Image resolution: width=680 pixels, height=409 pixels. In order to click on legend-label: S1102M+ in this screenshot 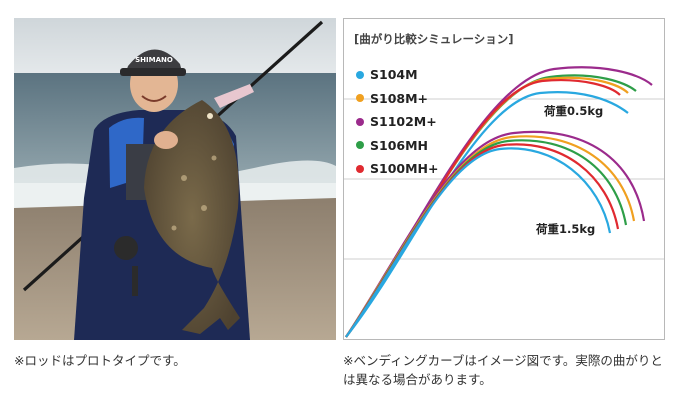, I will do `click(403, 122)`.